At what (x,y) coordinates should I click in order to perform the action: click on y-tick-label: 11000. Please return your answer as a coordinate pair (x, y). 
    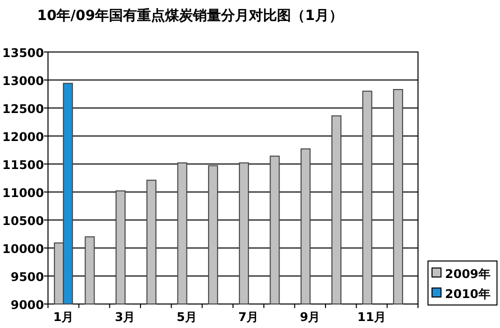
    Looking at the image, I should click on (23, 193).